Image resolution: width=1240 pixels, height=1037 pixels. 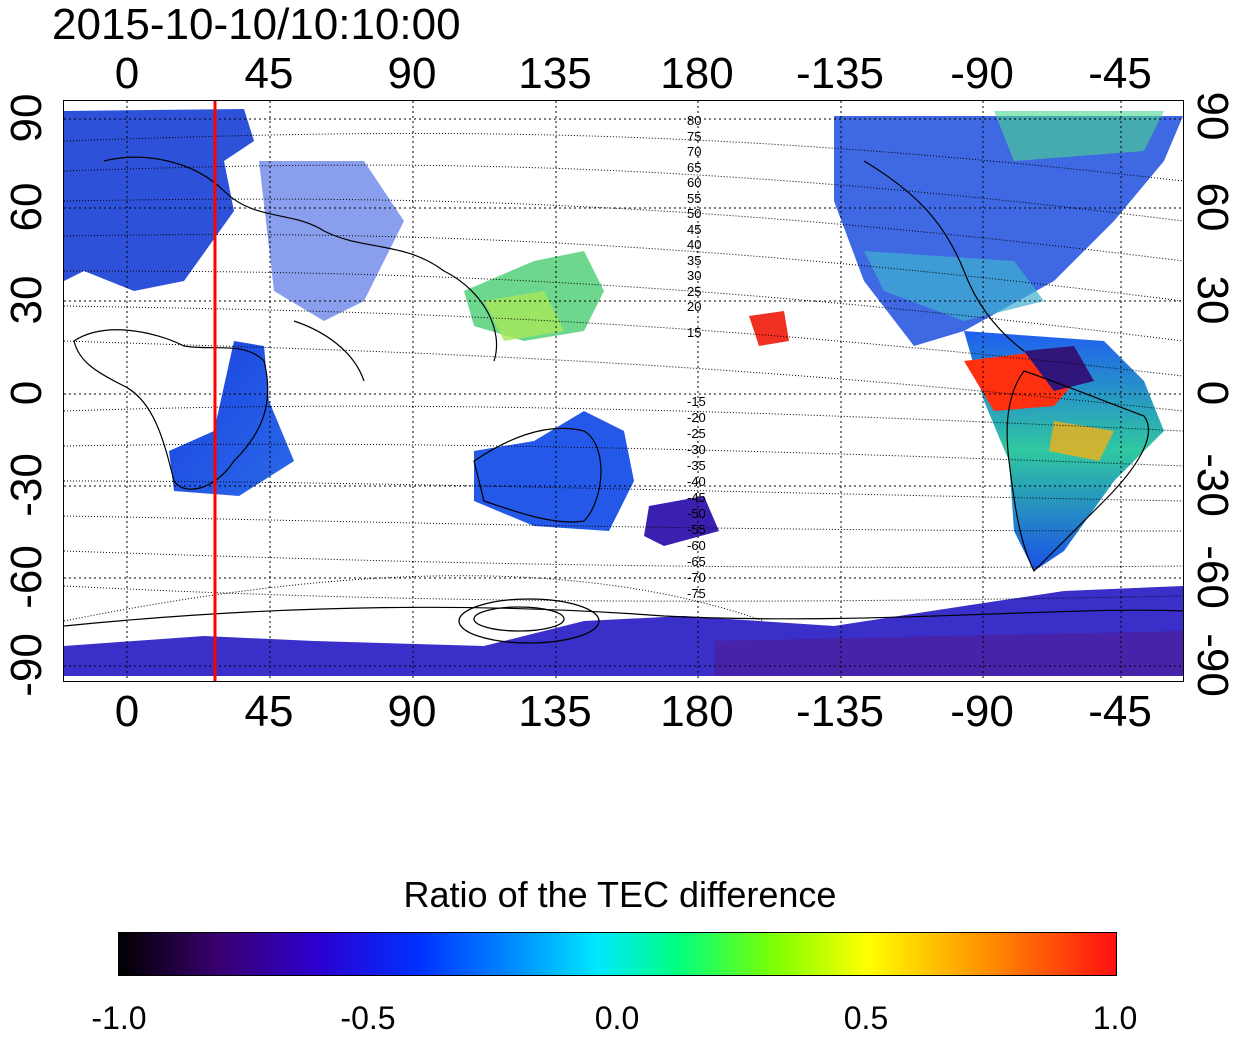 What do you see at coordinates (694, 244) in the screenshot?
I see `contour-label: 40` at bounding box center [694, 244].